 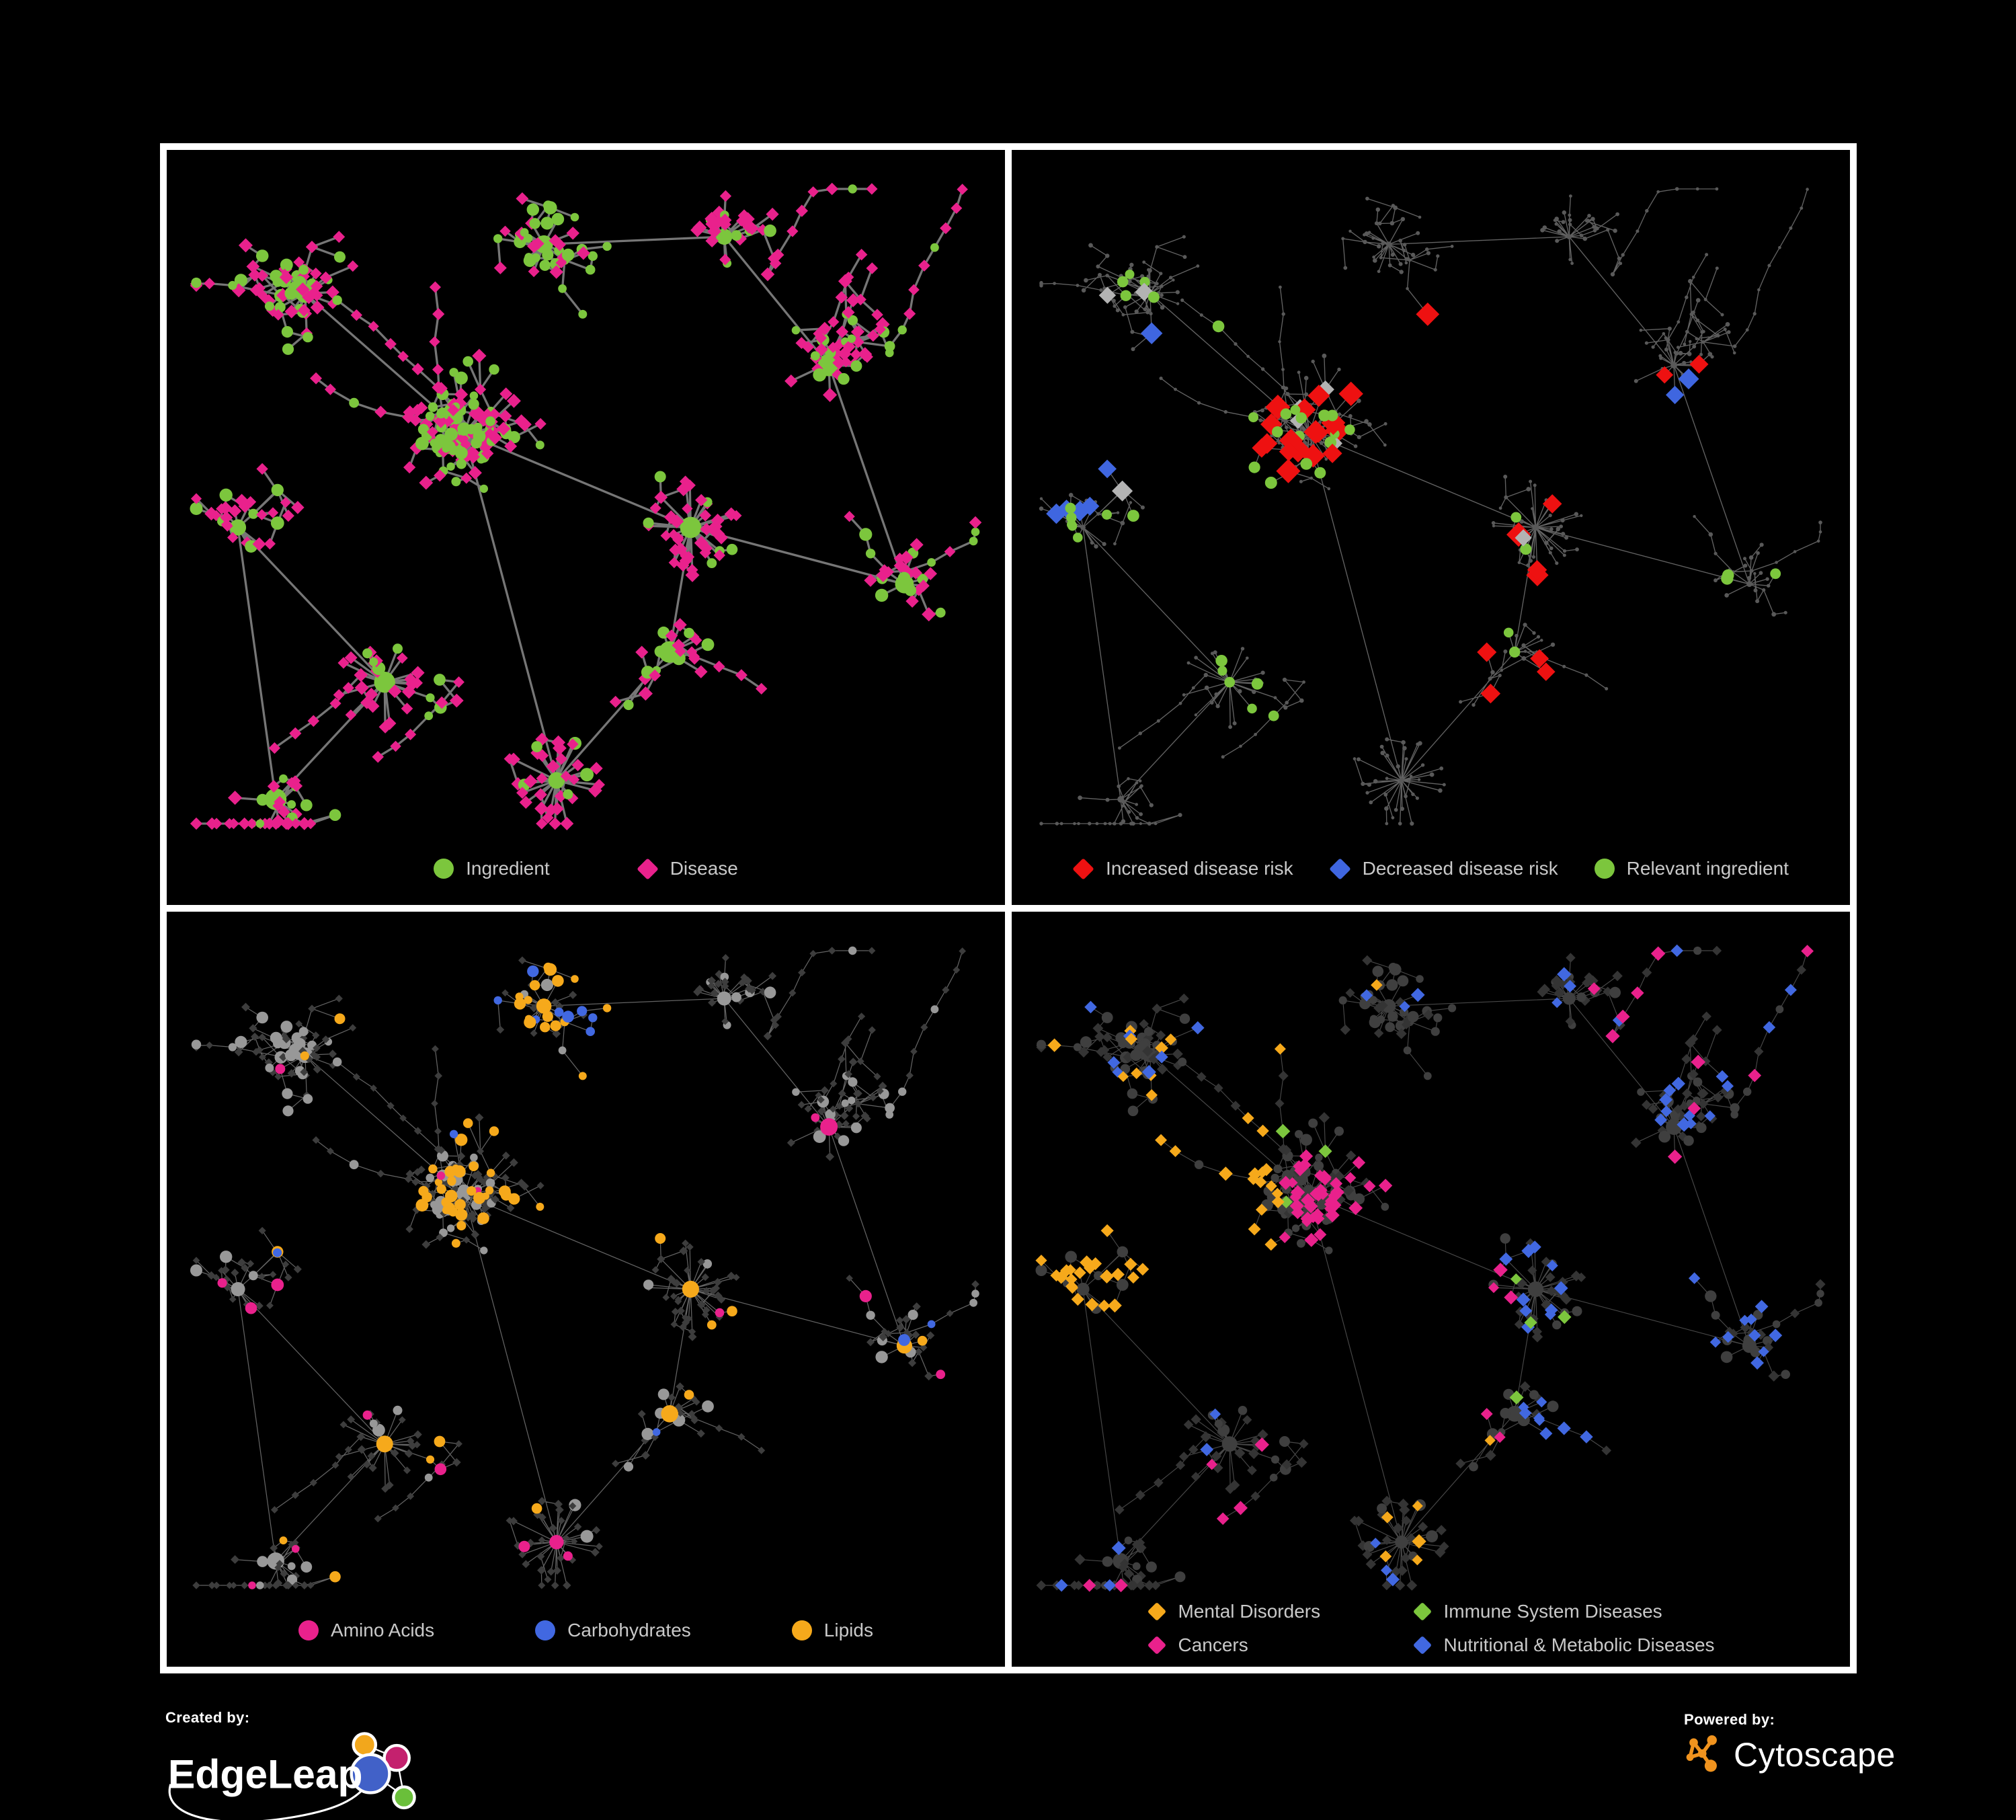 What do you see at coordinates (265, 1774) in the screenshot?
I see `edgeleap-wordmark: EdgeLeap` at bounding box center [265, 1774].